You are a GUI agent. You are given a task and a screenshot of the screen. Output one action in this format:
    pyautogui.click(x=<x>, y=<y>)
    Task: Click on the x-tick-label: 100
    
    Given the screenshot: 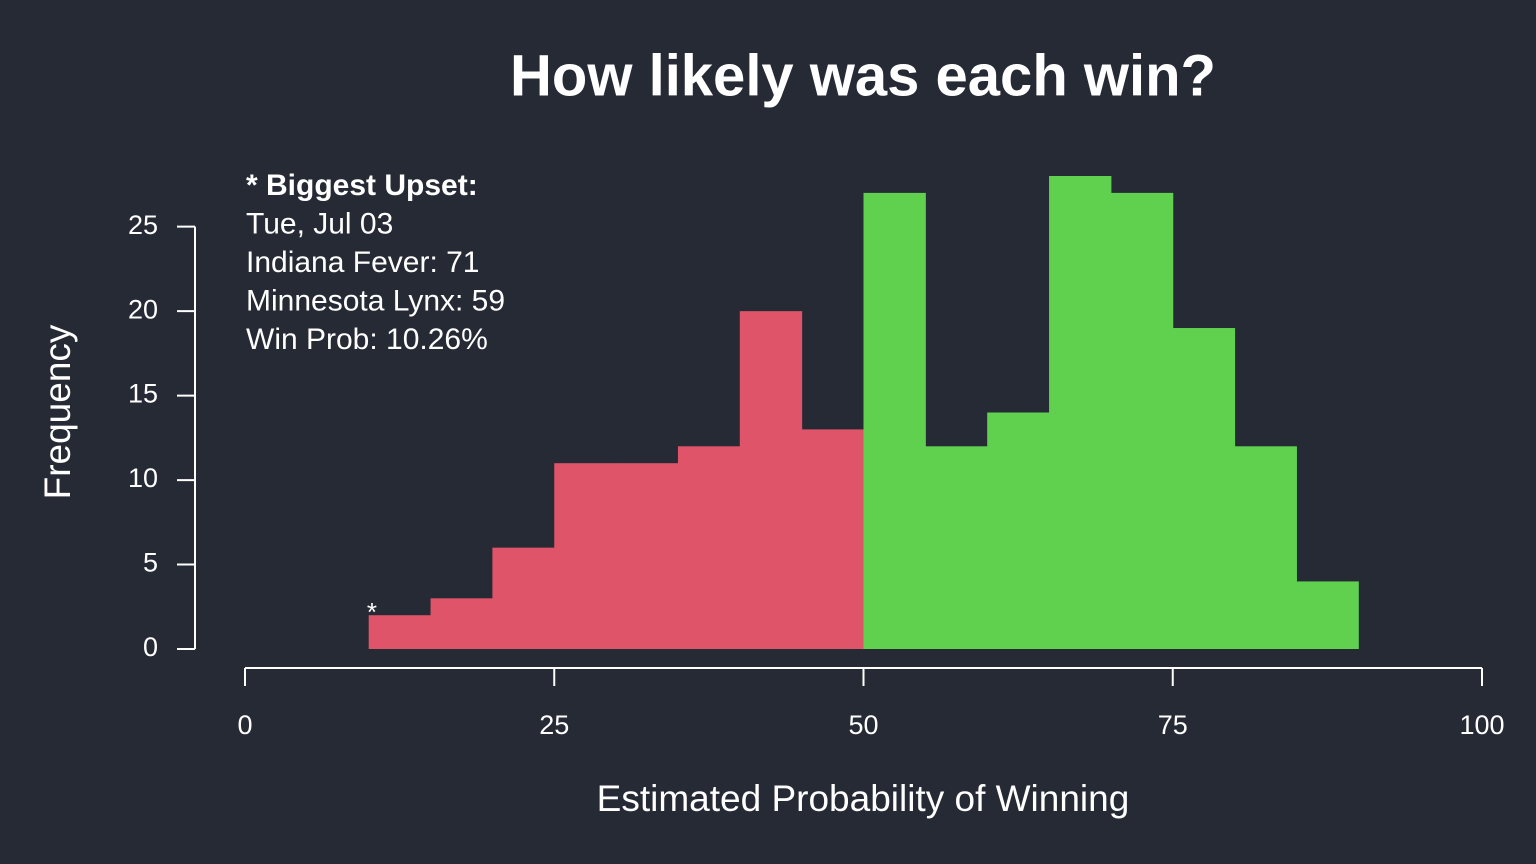 What is the action you would take?
    pyautogui.click(x=1481, y=725)
    